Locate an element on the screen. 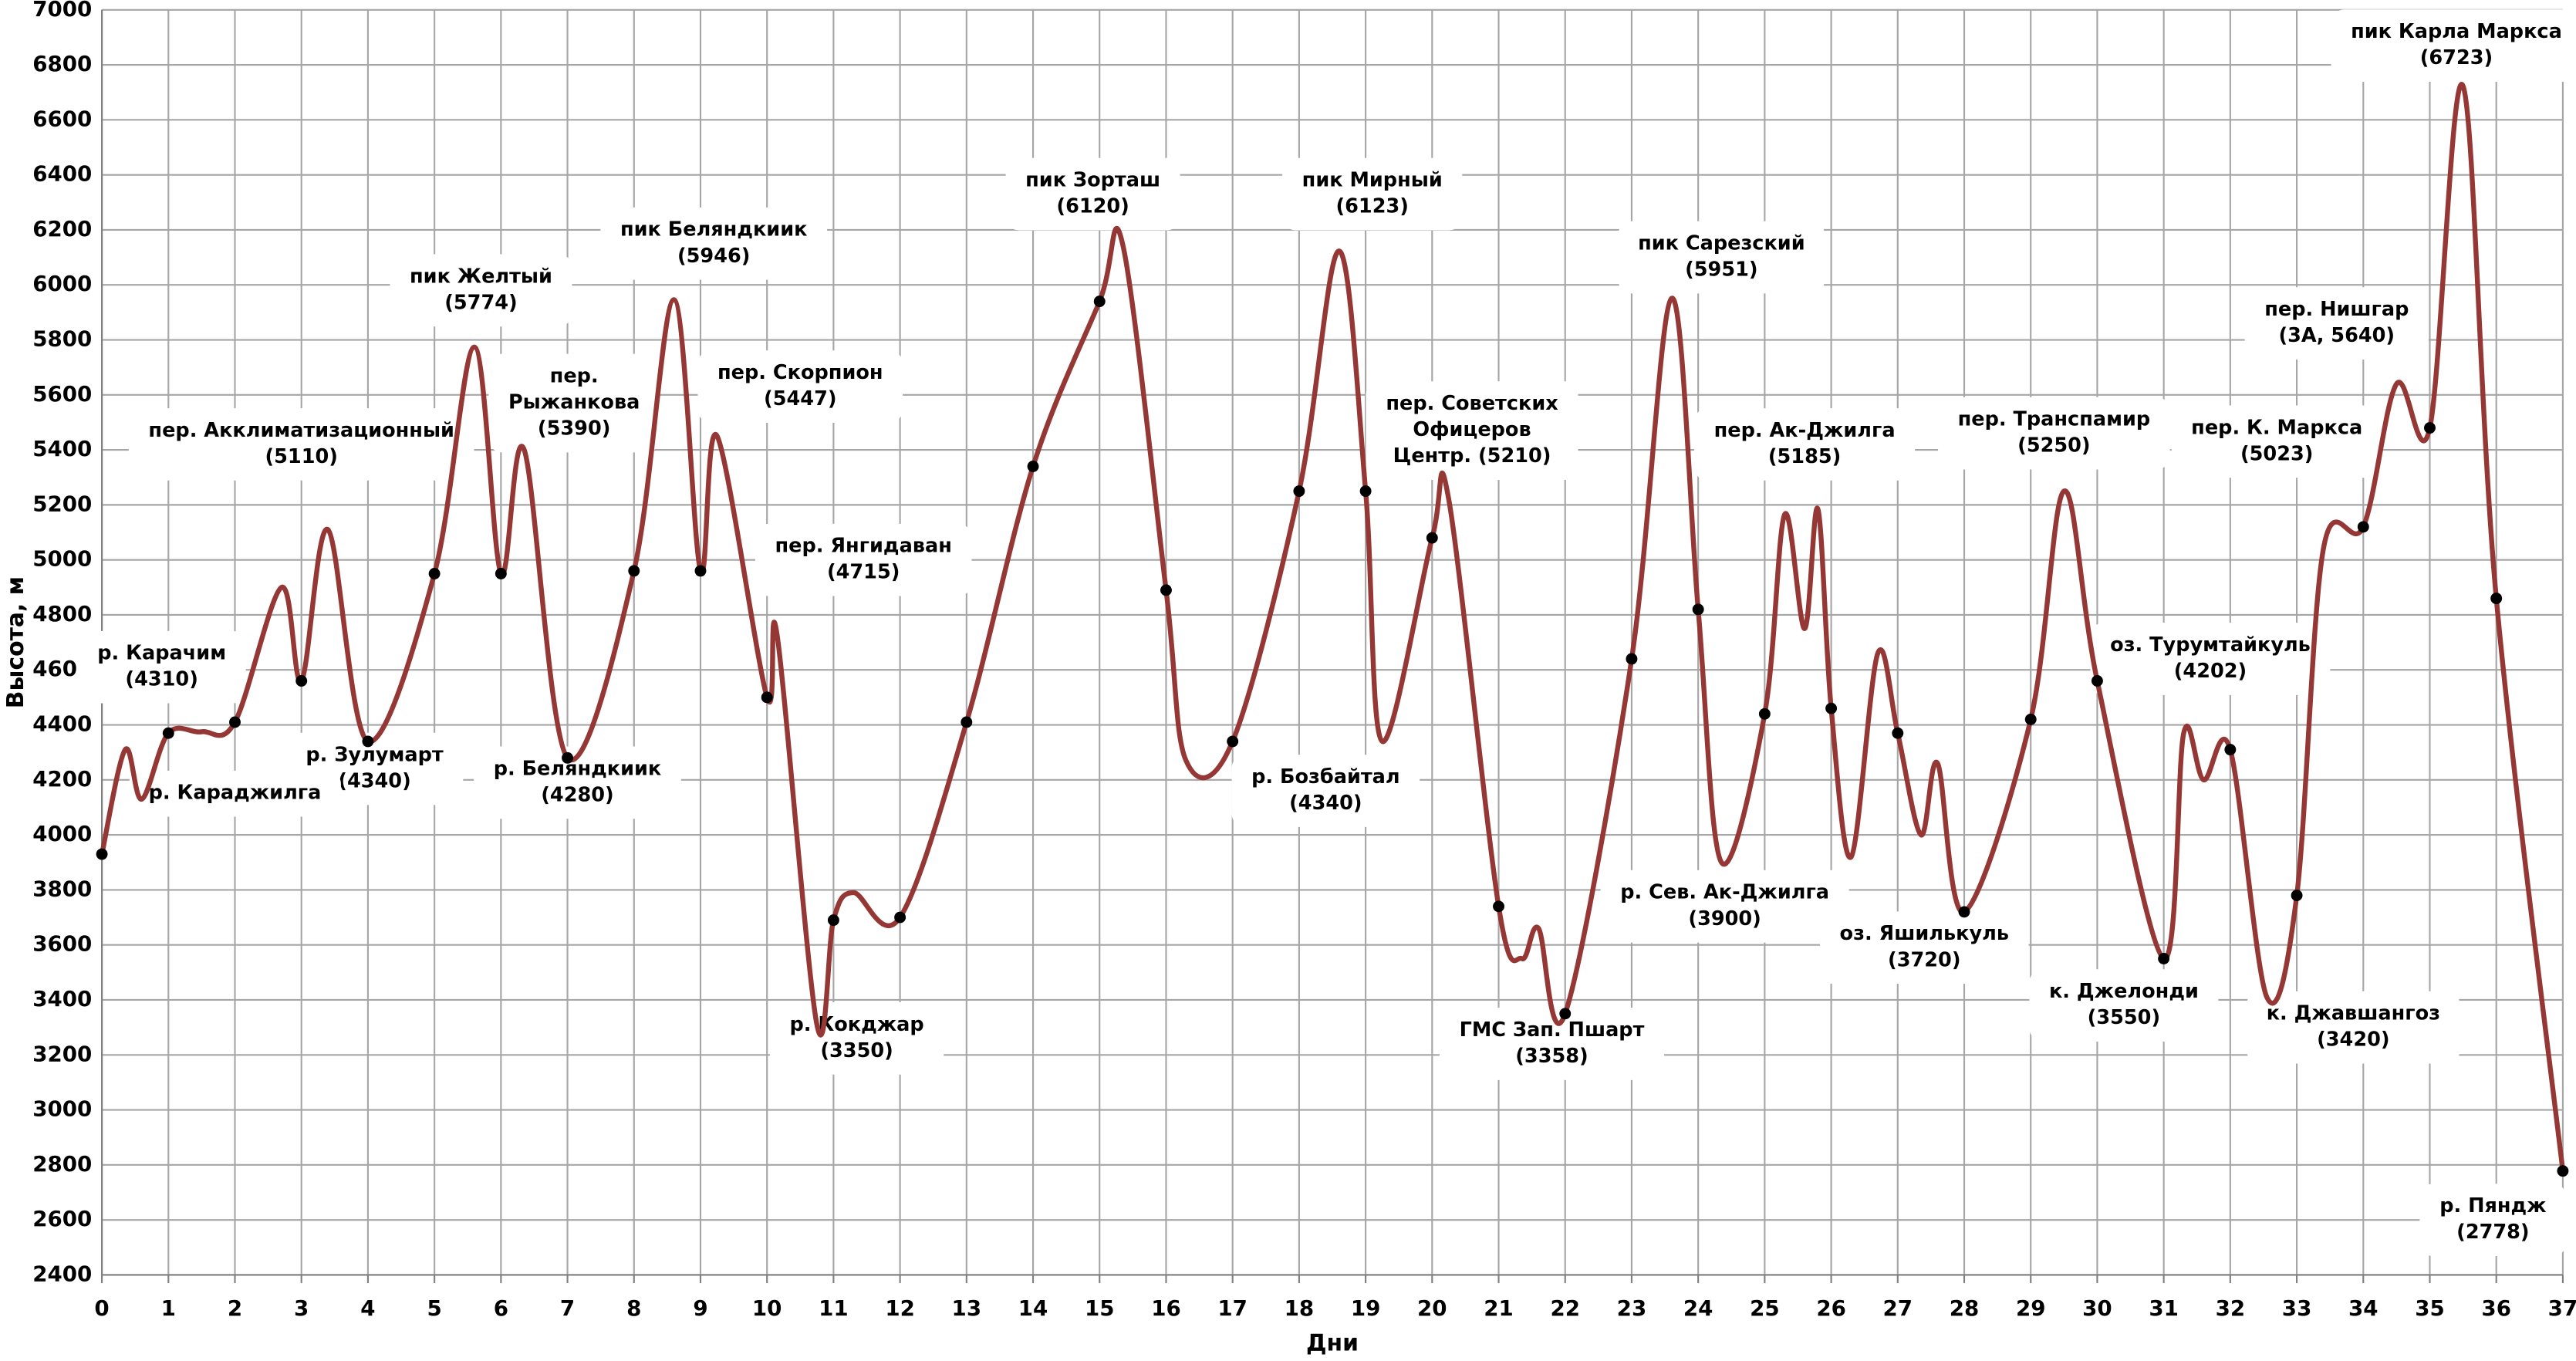 This screenshot has width=2576, height=1361. x-tick-label: 11 is located at coordinates (834, 1308).